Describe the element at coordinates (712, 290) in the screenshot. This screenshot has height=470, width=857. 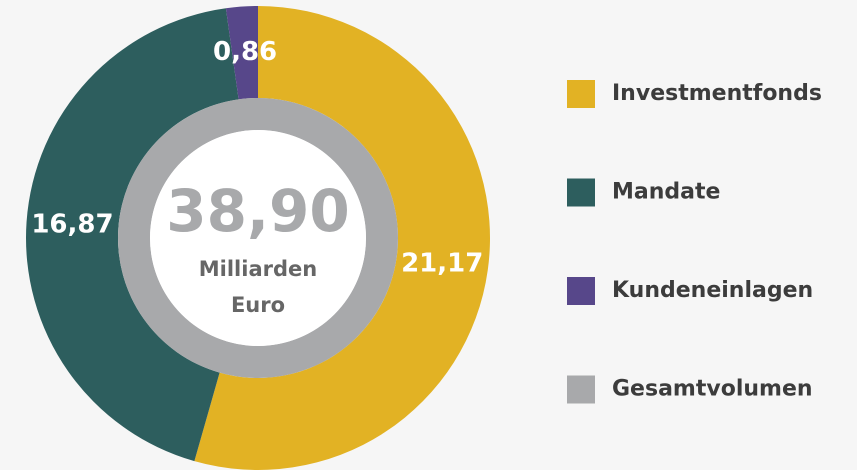
I see `legend-label: Kundeneinlagen` at that location.